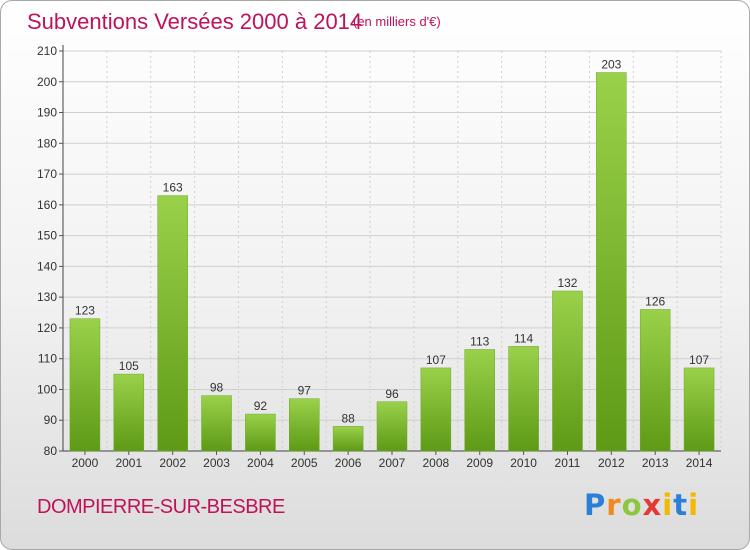 The width and height of the screenshot is (750, 550). What do you see at coordinates (172, 463) in the screenshot?
I see `x-tick-label: 2002` at bounding box center [172, 463].